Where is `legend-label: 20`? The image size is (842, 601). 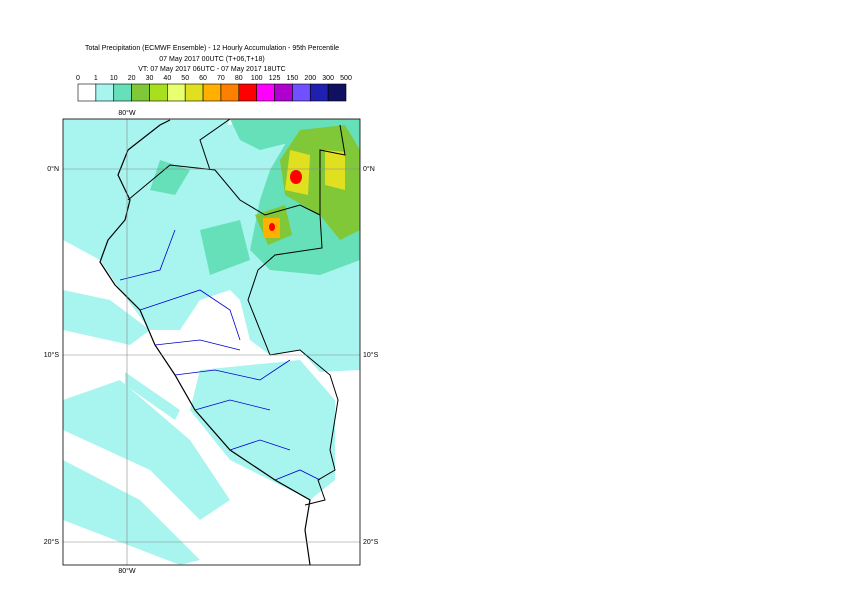 legend-label: 20 is located at coordinates (132, 78).